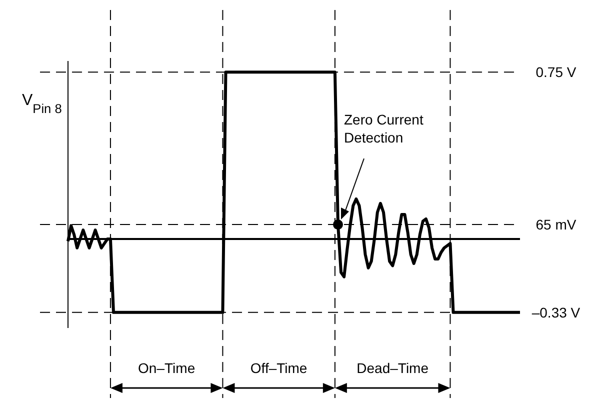 This screenshot has width=592, height=408. Describe the element at coordinates (384, 129) in the screenshot. I see `annotation: Zero Current Detection` at that location.